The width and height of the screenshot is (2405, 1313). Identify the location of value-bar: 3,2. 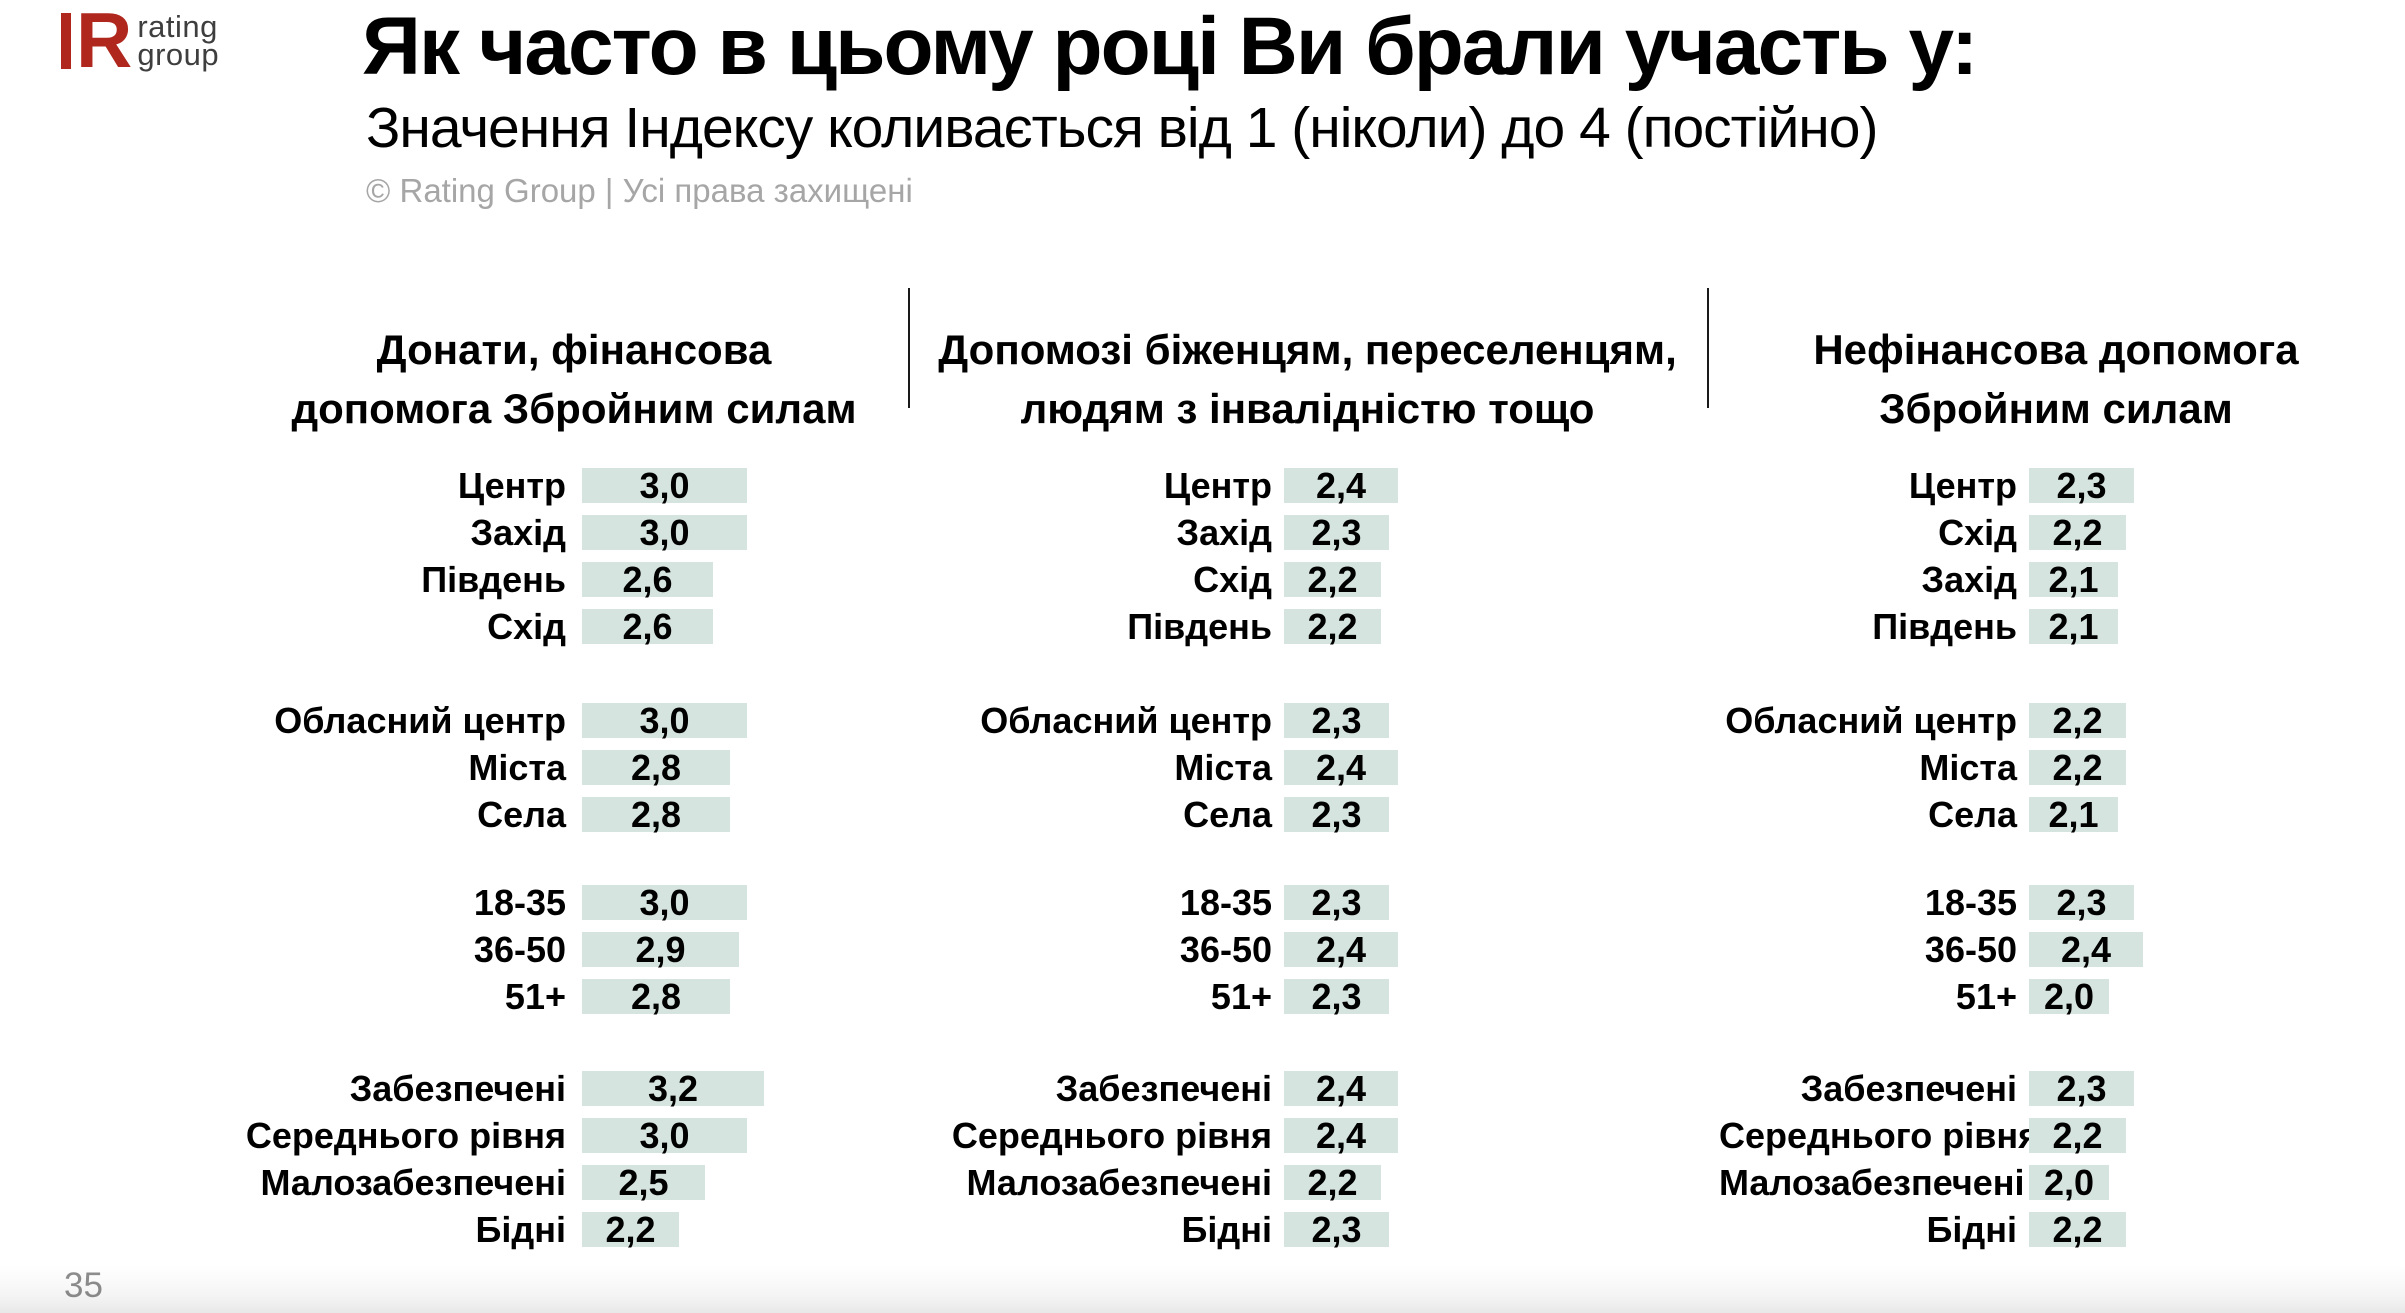
(673, 1088).